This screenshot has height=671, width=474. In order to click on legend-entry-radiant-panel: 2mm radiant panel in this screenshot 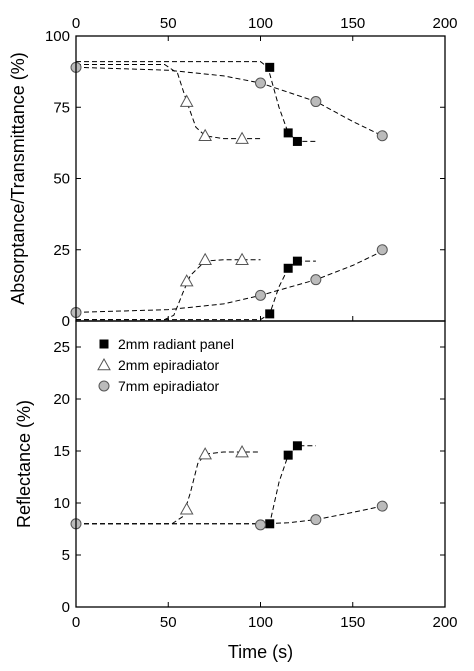, I will do `click(166, 344)`.